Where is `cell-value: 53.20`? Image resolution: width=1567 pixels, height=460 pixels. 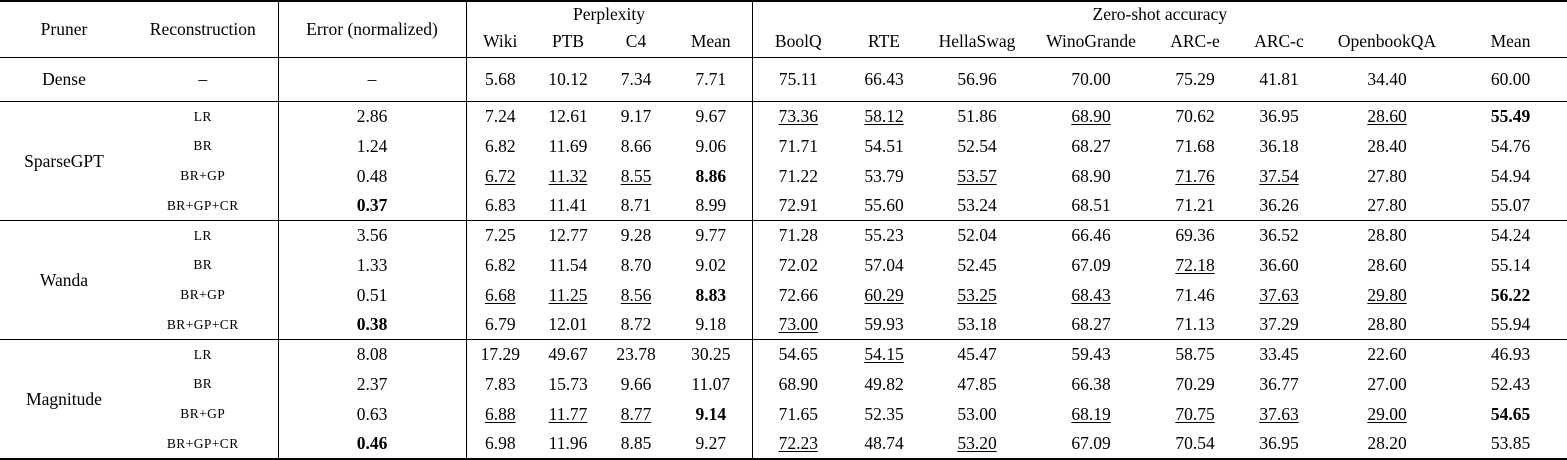 cell-value: 53.20 is located at coordinates (977, 443).